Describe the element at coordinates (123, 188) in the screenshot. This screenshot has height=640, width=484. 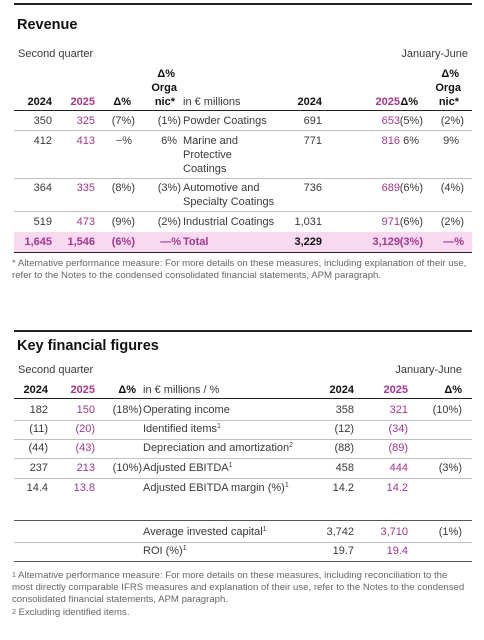
I see `rev-r2-qd: (8%)` at that location.